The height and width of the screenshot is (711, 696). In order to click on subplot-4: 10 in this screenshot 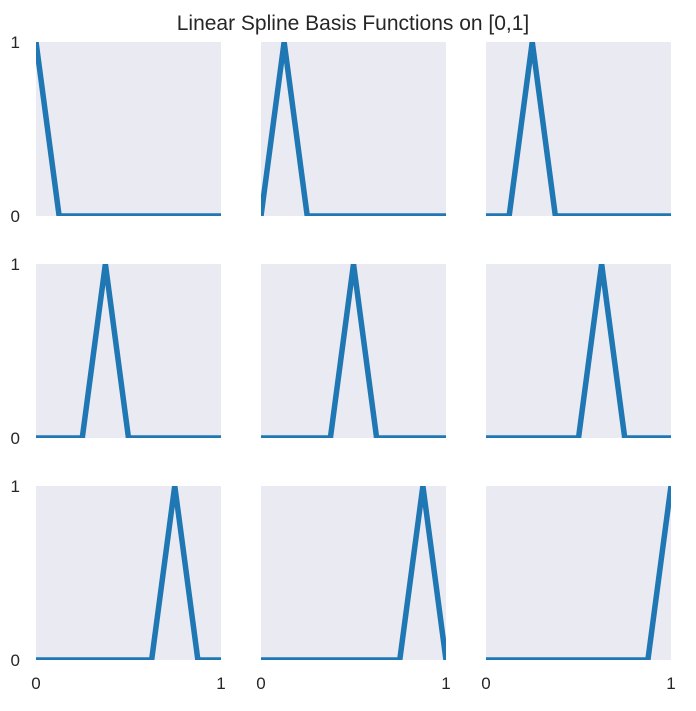, I will do `click(116, 351)`.